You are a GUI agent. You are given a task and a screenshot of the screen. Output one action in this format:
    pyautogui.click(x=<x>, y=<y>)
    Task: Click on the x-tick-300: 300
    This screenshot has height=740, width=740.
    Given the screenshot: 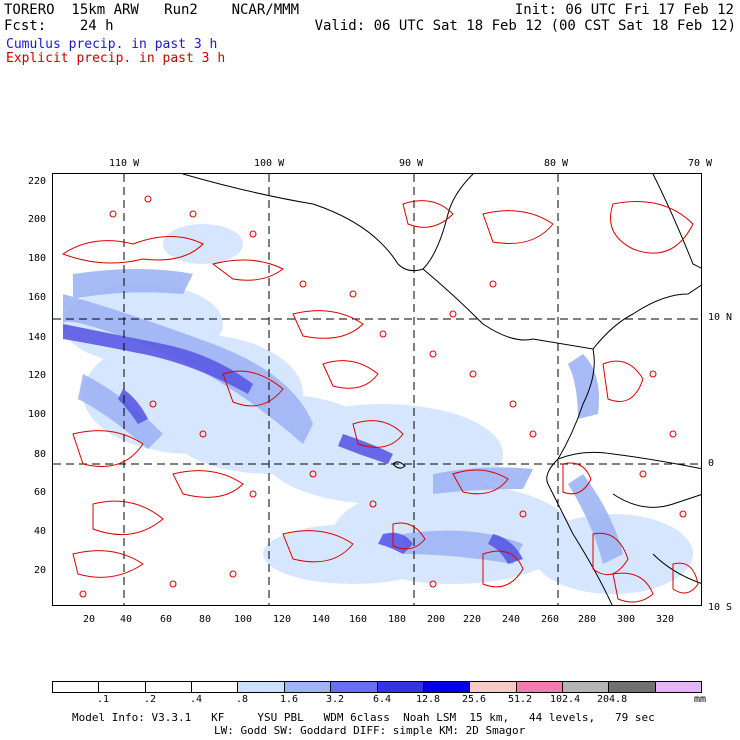 What is the action you would take?
    pyautogui.click(x=626, y=619)
    